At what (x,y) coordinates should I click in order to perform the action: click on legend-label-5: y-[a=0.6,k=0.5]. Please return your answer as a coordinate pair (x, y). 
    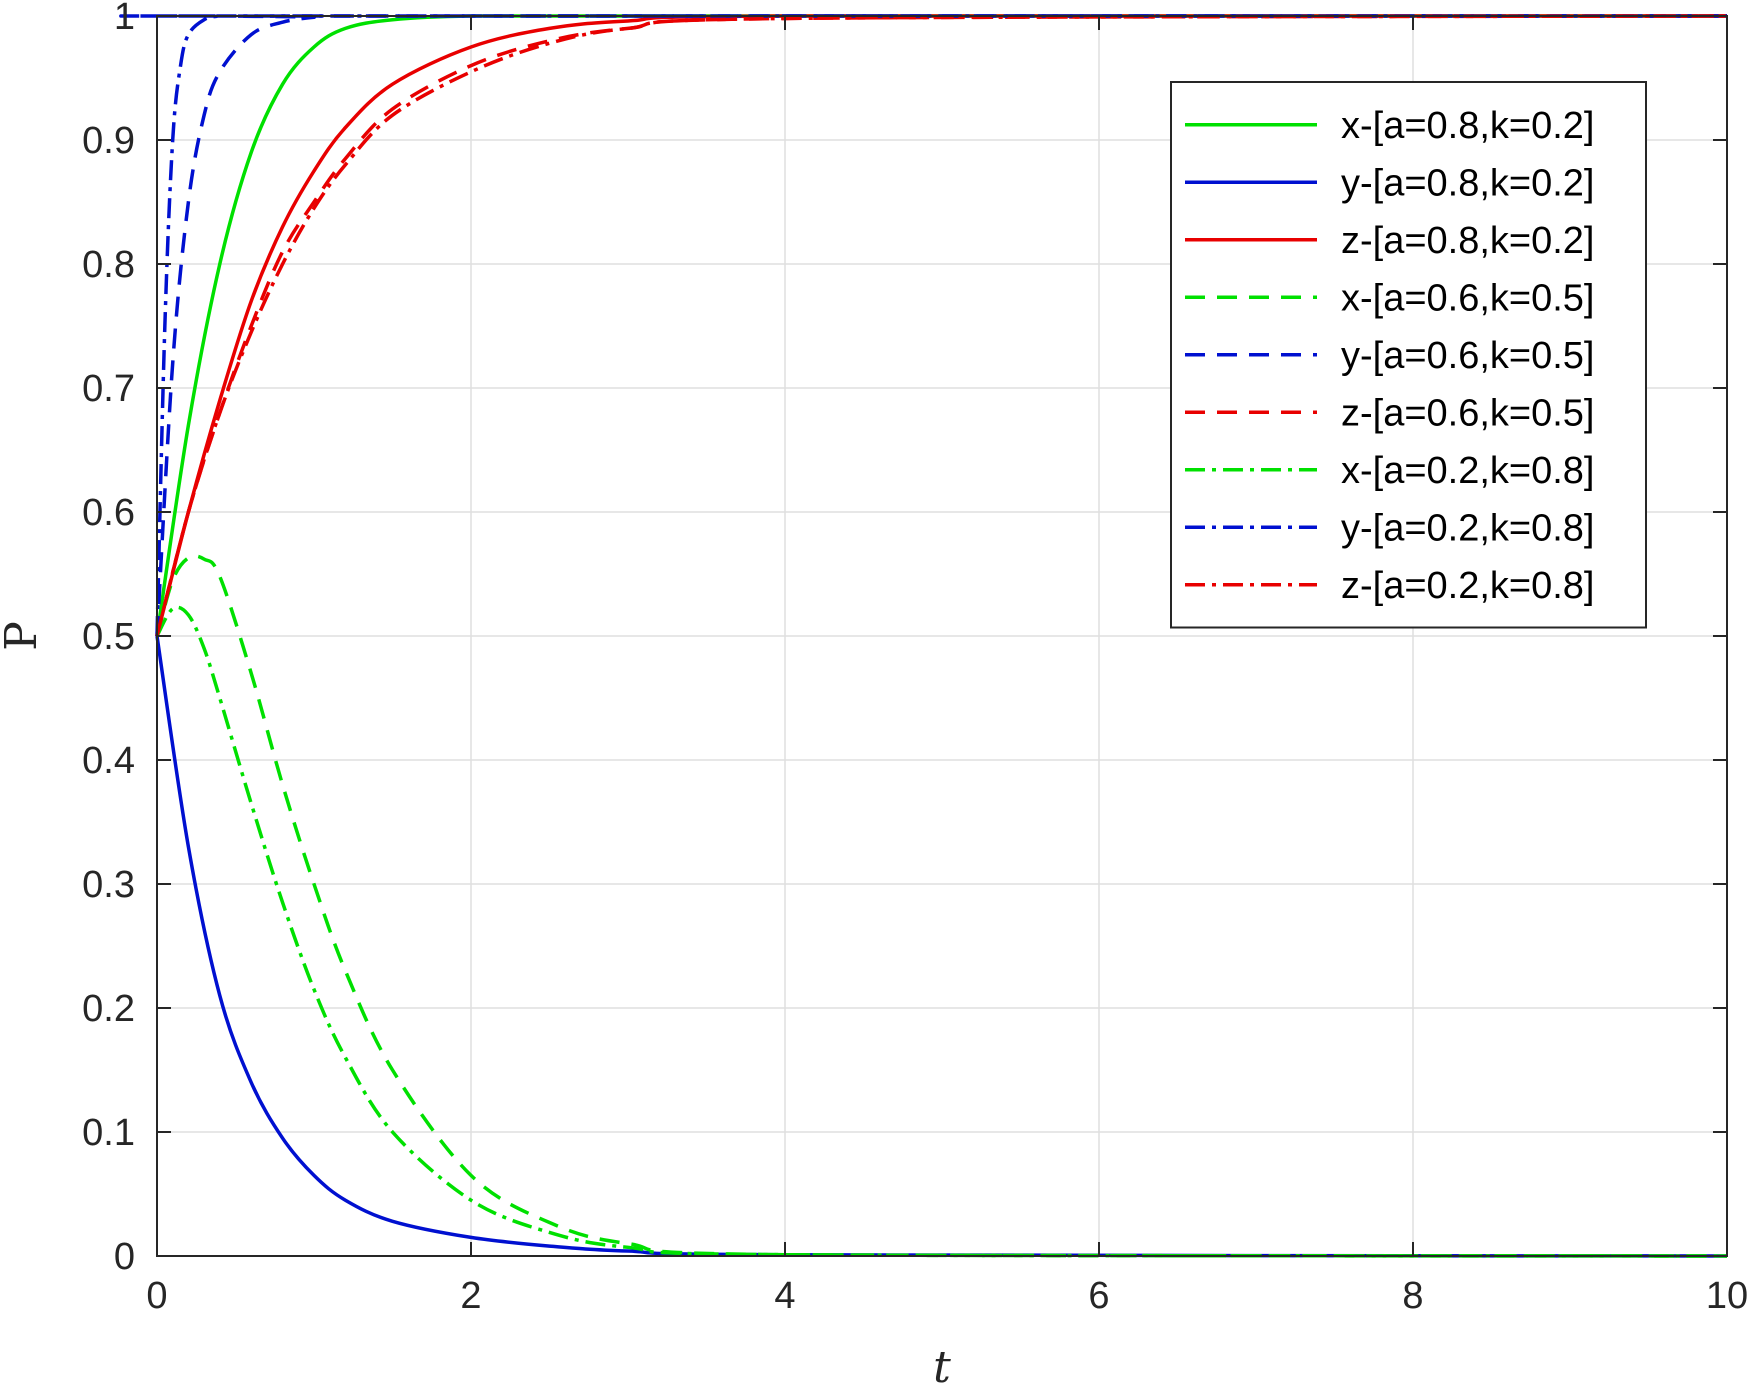
    Looking at the image, I should click on (1468, 356).